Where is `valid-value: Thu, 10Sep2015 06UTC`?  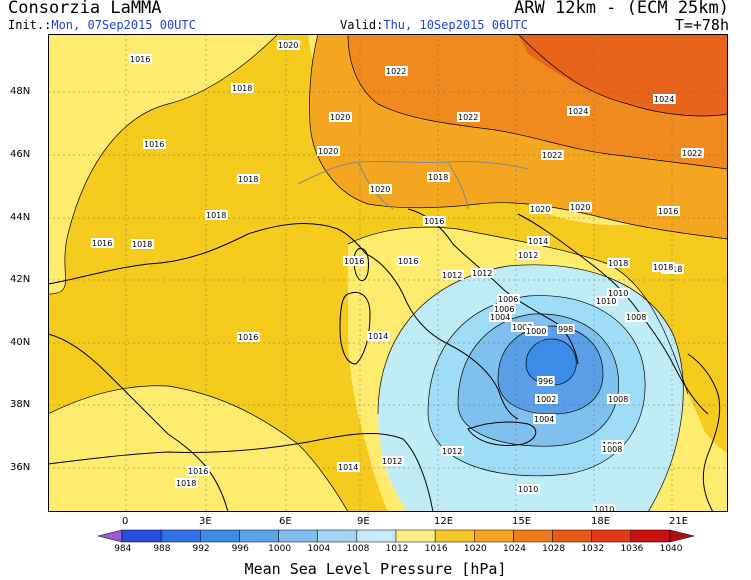 valid-value: Thu, 10Sep2015 06UTC is located at coordinates (455, 25).